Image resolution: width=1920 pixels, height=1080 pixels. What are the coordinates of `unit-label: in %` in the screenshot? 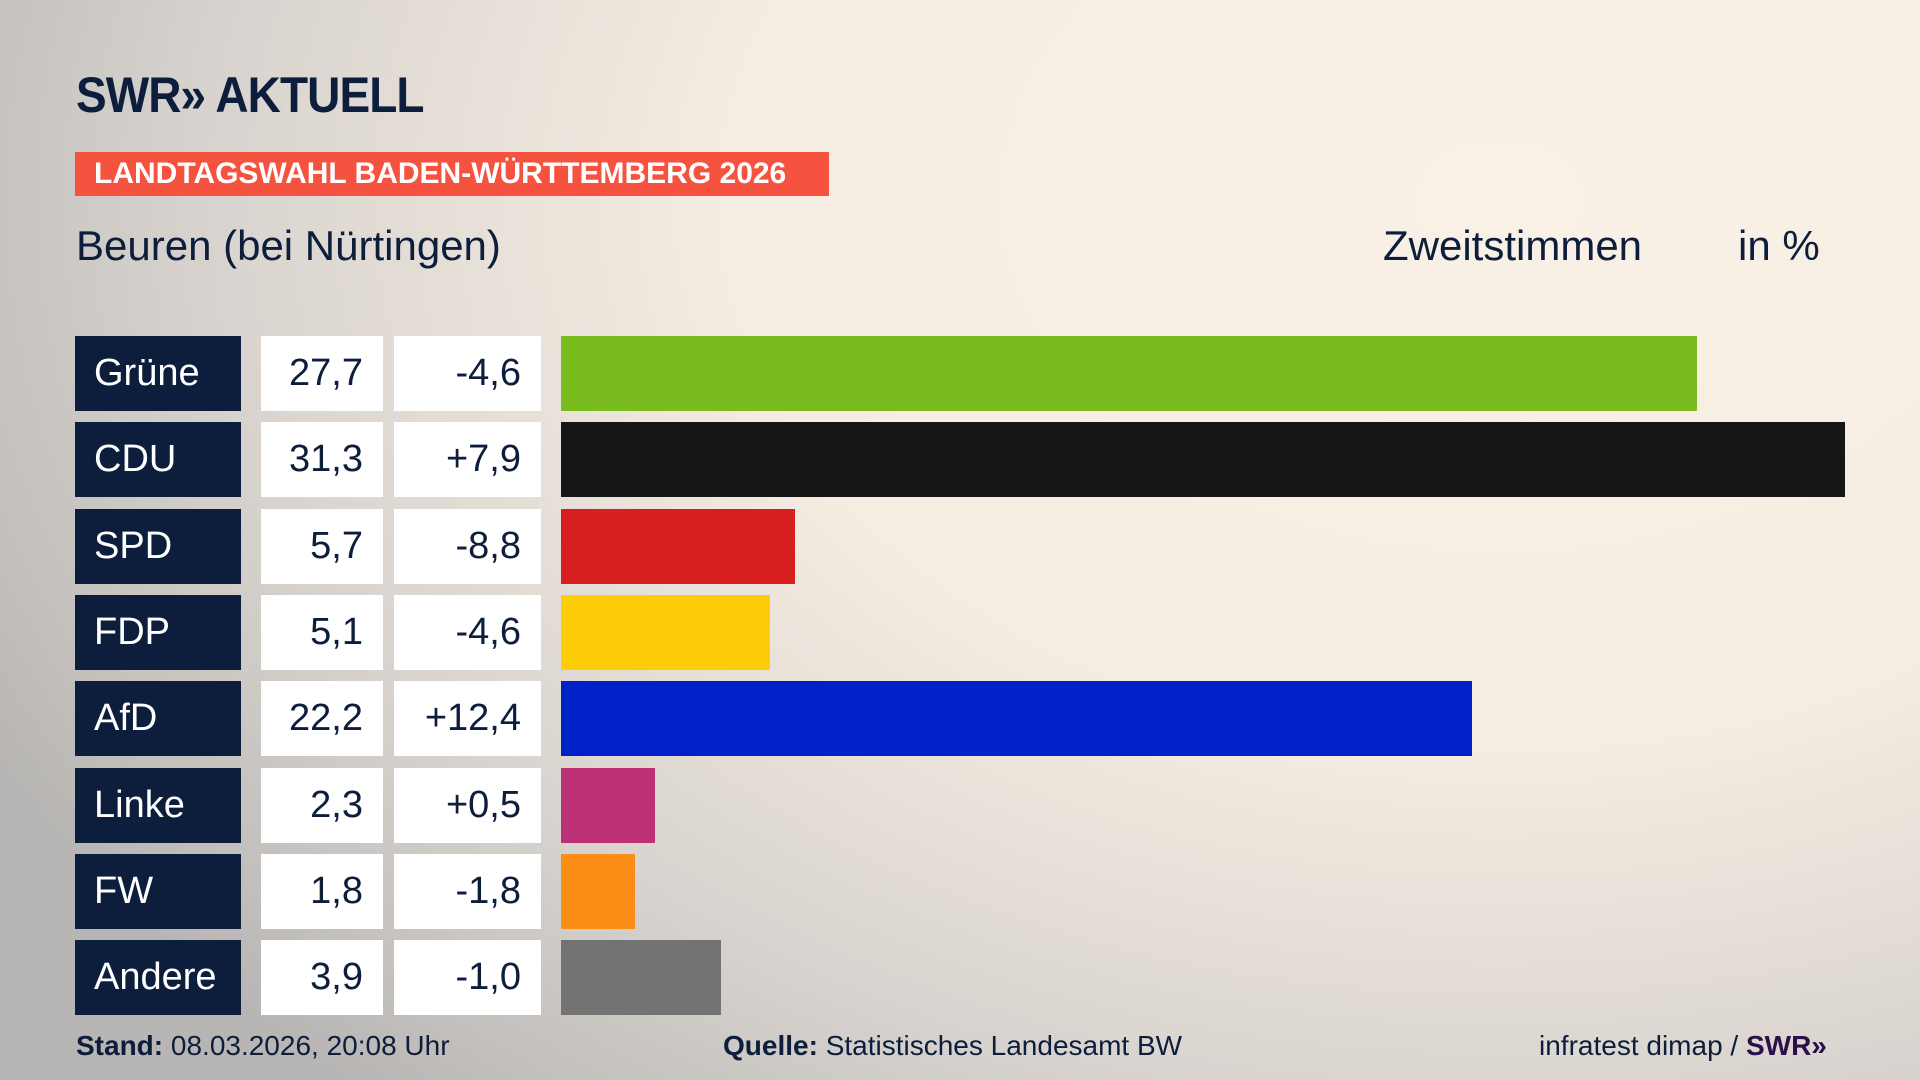 It's located at (1779, 245).